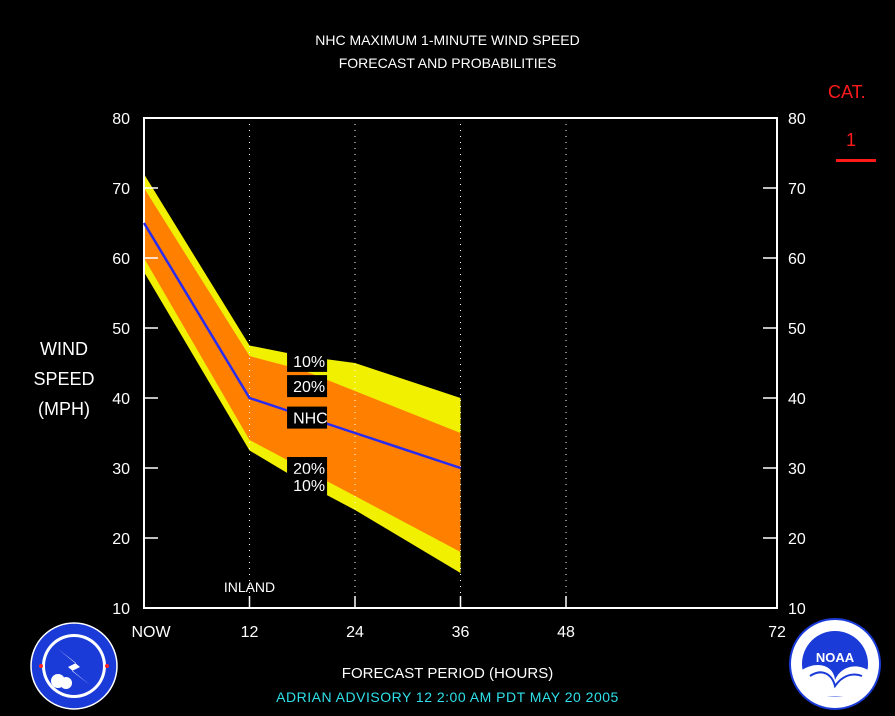  I want to click on annotation-inland: INLAND, so click(249, 587).